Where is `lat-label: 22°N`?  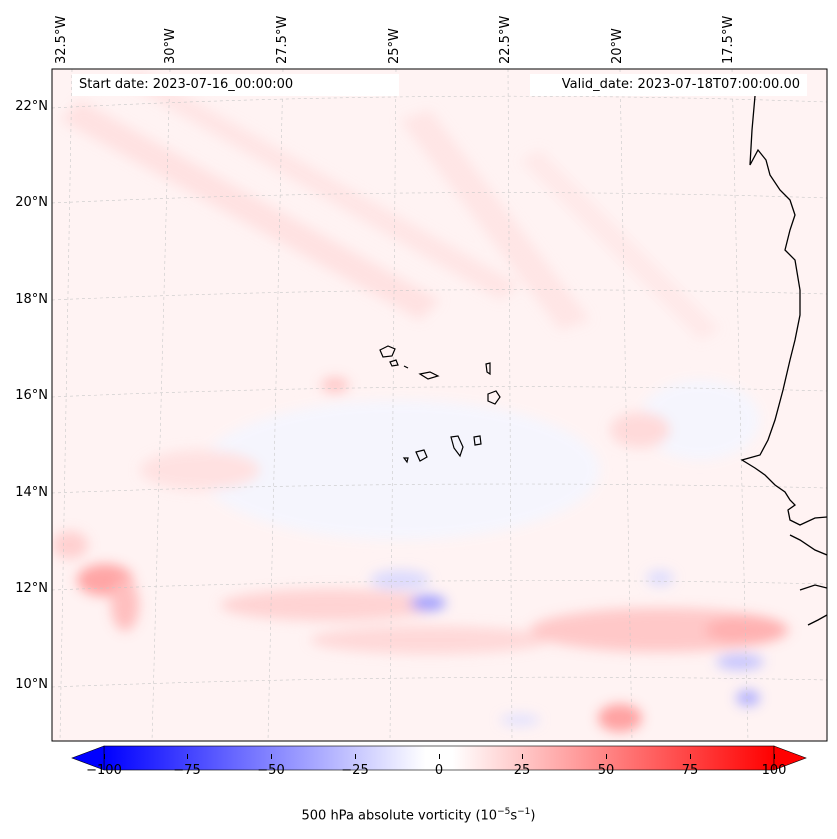 lat-label: 22°N is located at coordinates (31, 106).